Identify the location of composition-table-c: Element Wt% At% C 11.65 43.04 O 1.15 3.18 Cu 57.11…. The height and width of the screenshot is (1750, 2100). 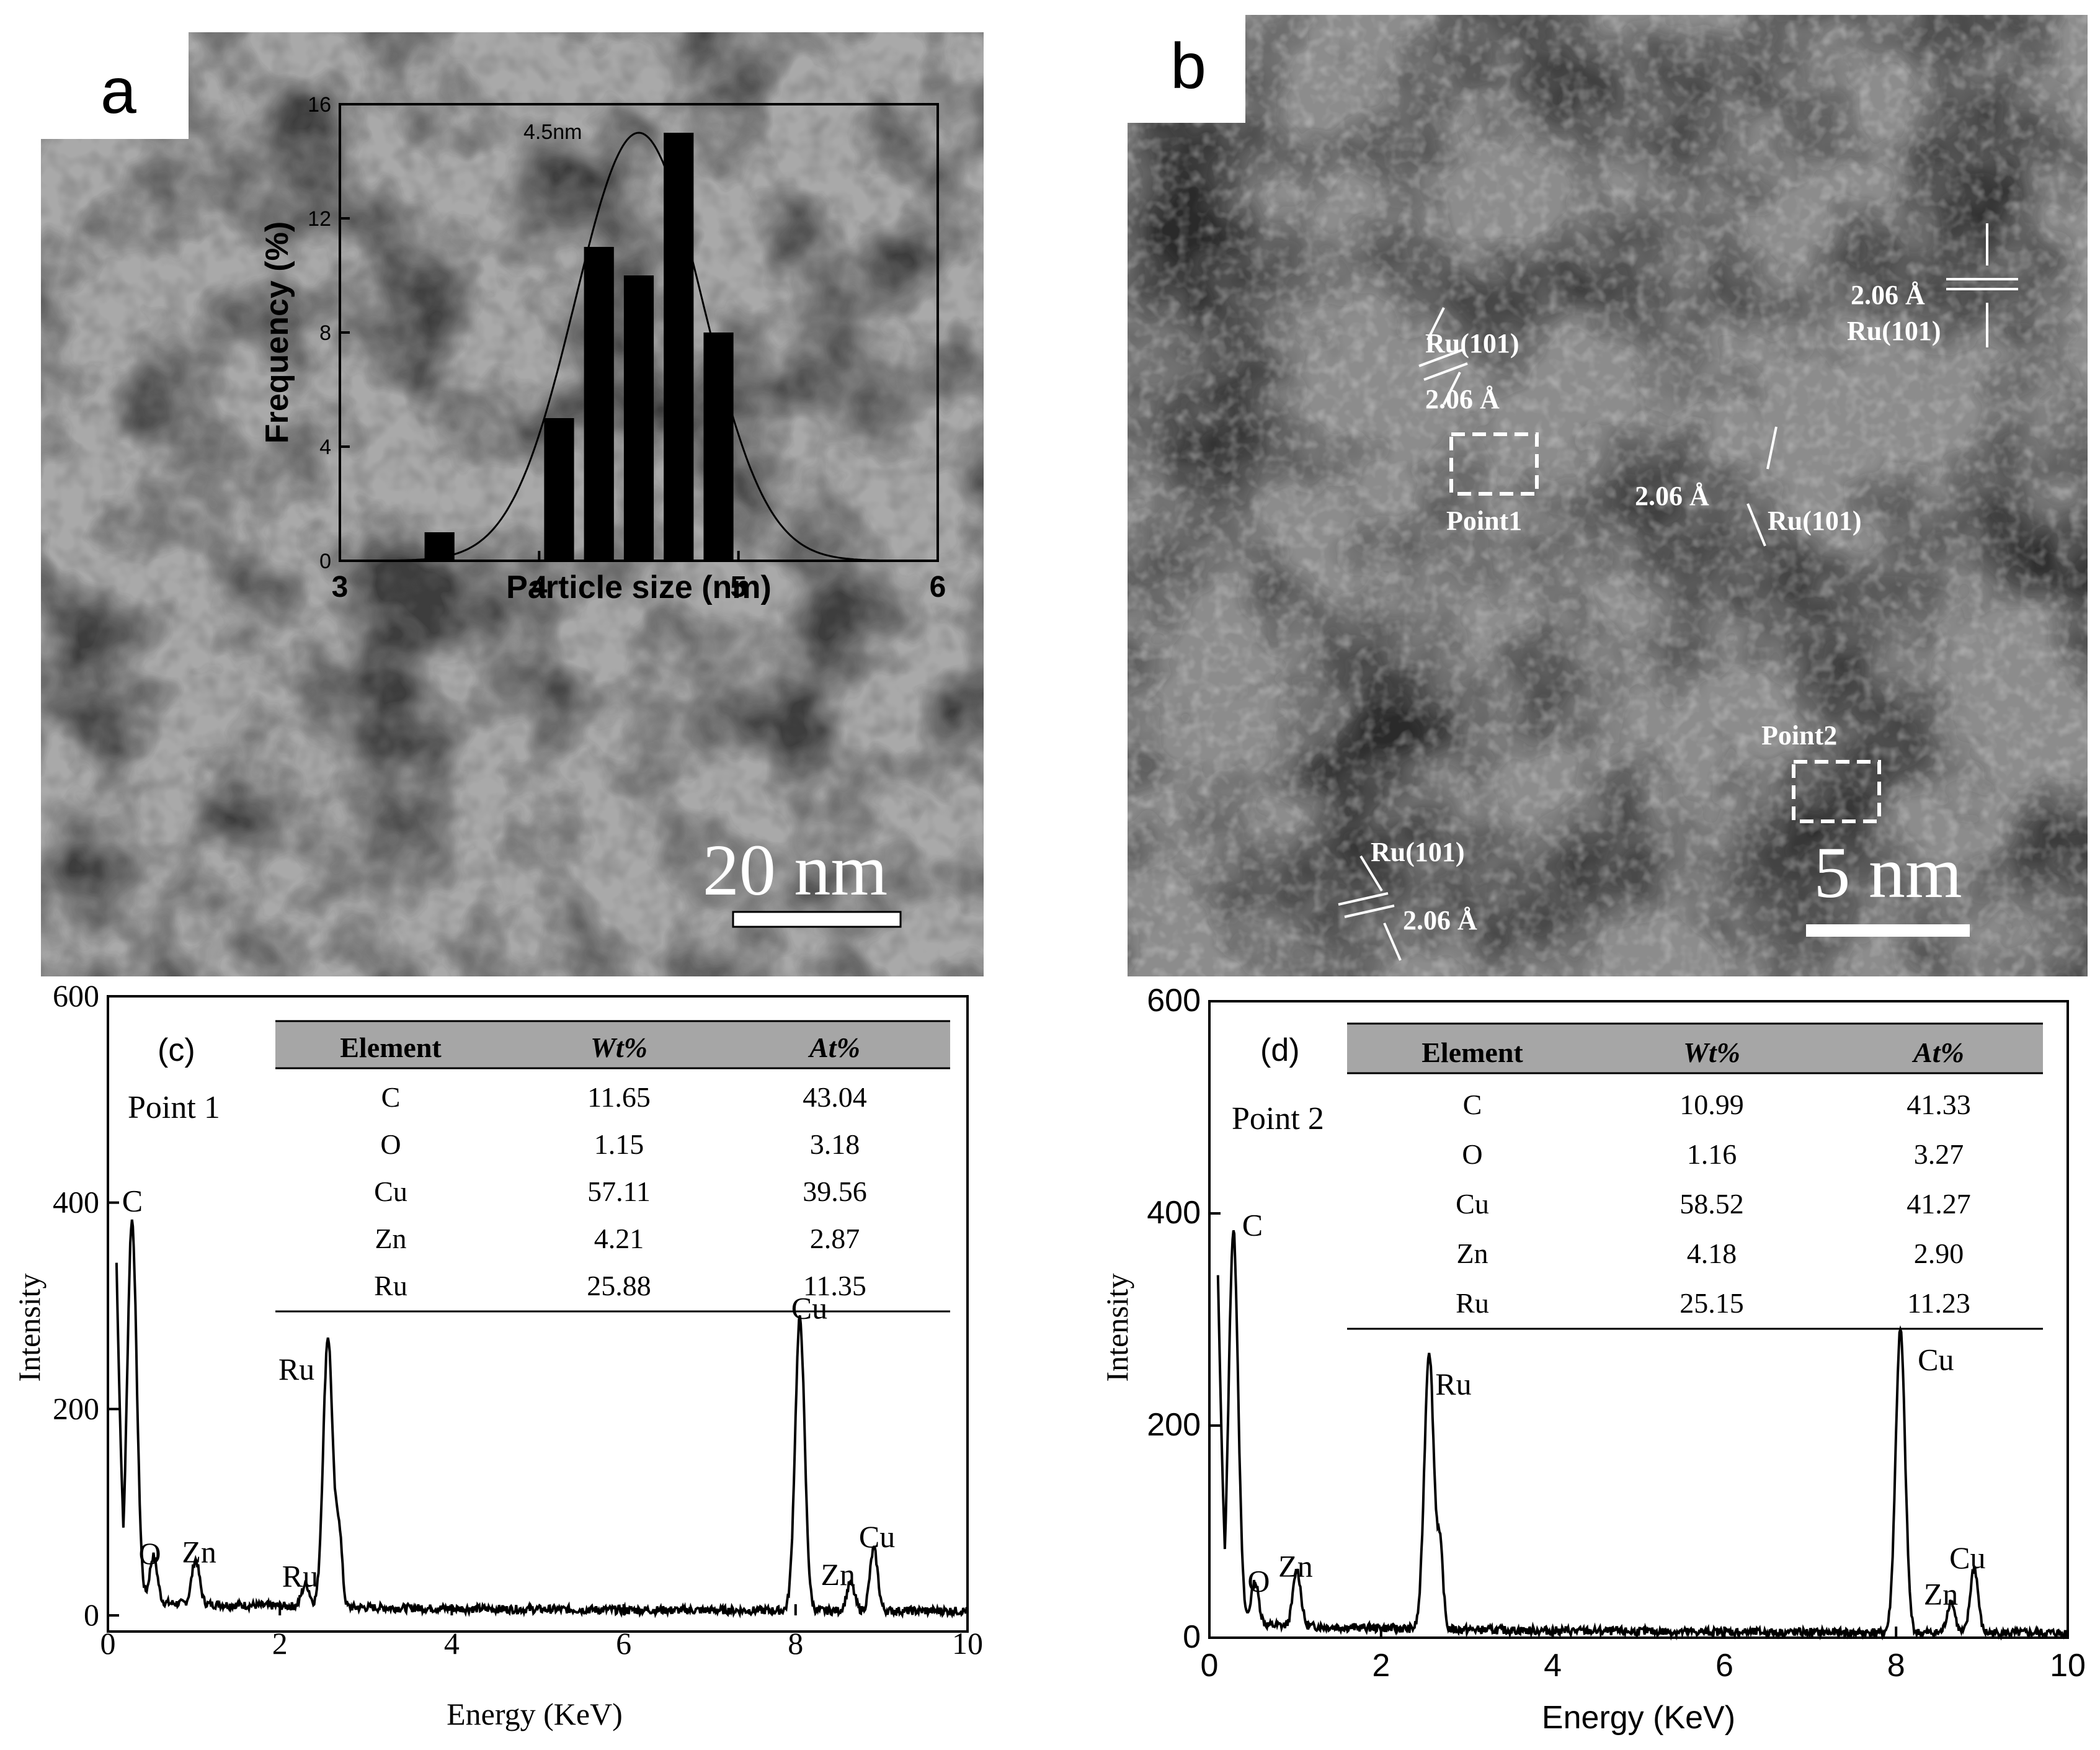
(612, 1166).